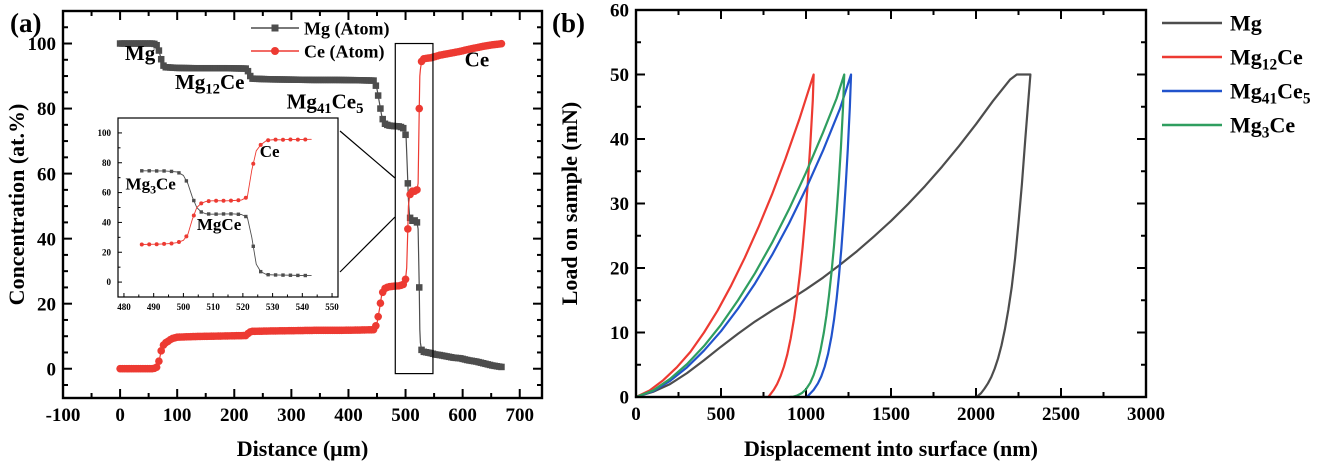  What do you see at coordinates (219, 224) in the screenshot?
I see `phase-annotation: MgCe` at bounding box center [219, 224].